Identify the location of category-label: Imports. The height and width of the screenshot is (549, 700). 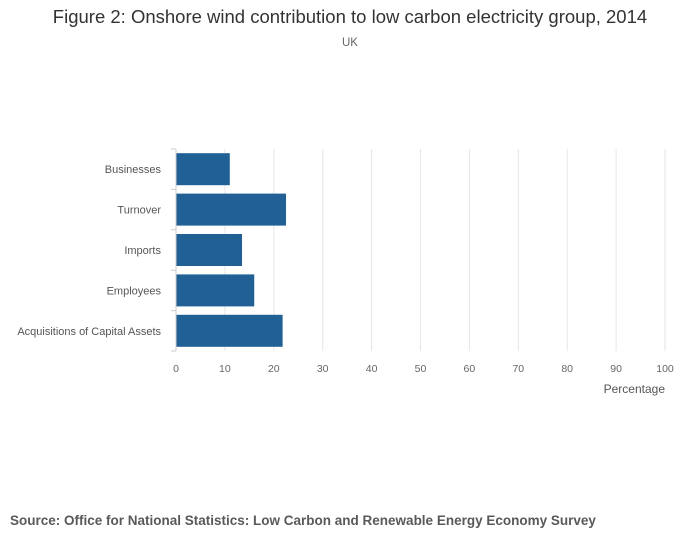
(142, 251).